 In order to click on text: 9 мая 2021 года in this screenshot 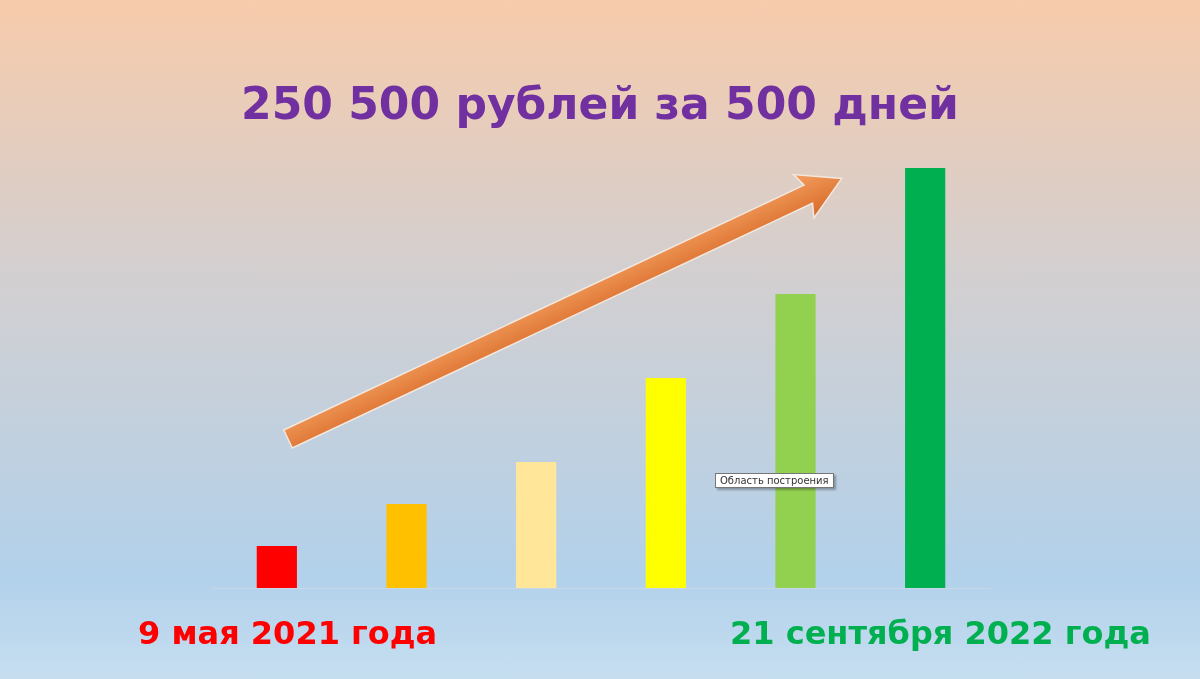, I will do `click(288, 633)`.